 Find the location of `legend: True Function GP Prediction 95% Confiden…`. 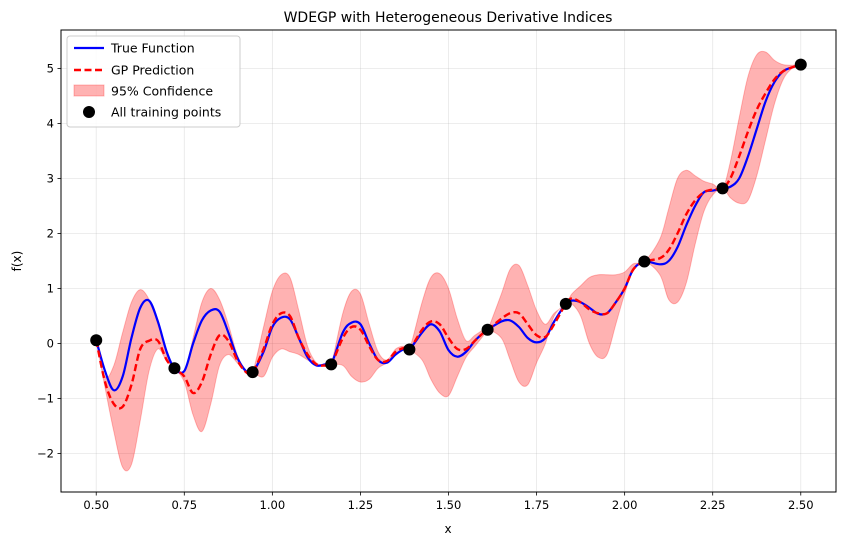

legend: True Function GP Prediction 95% Confiden… is located at coordinates (153, 81).